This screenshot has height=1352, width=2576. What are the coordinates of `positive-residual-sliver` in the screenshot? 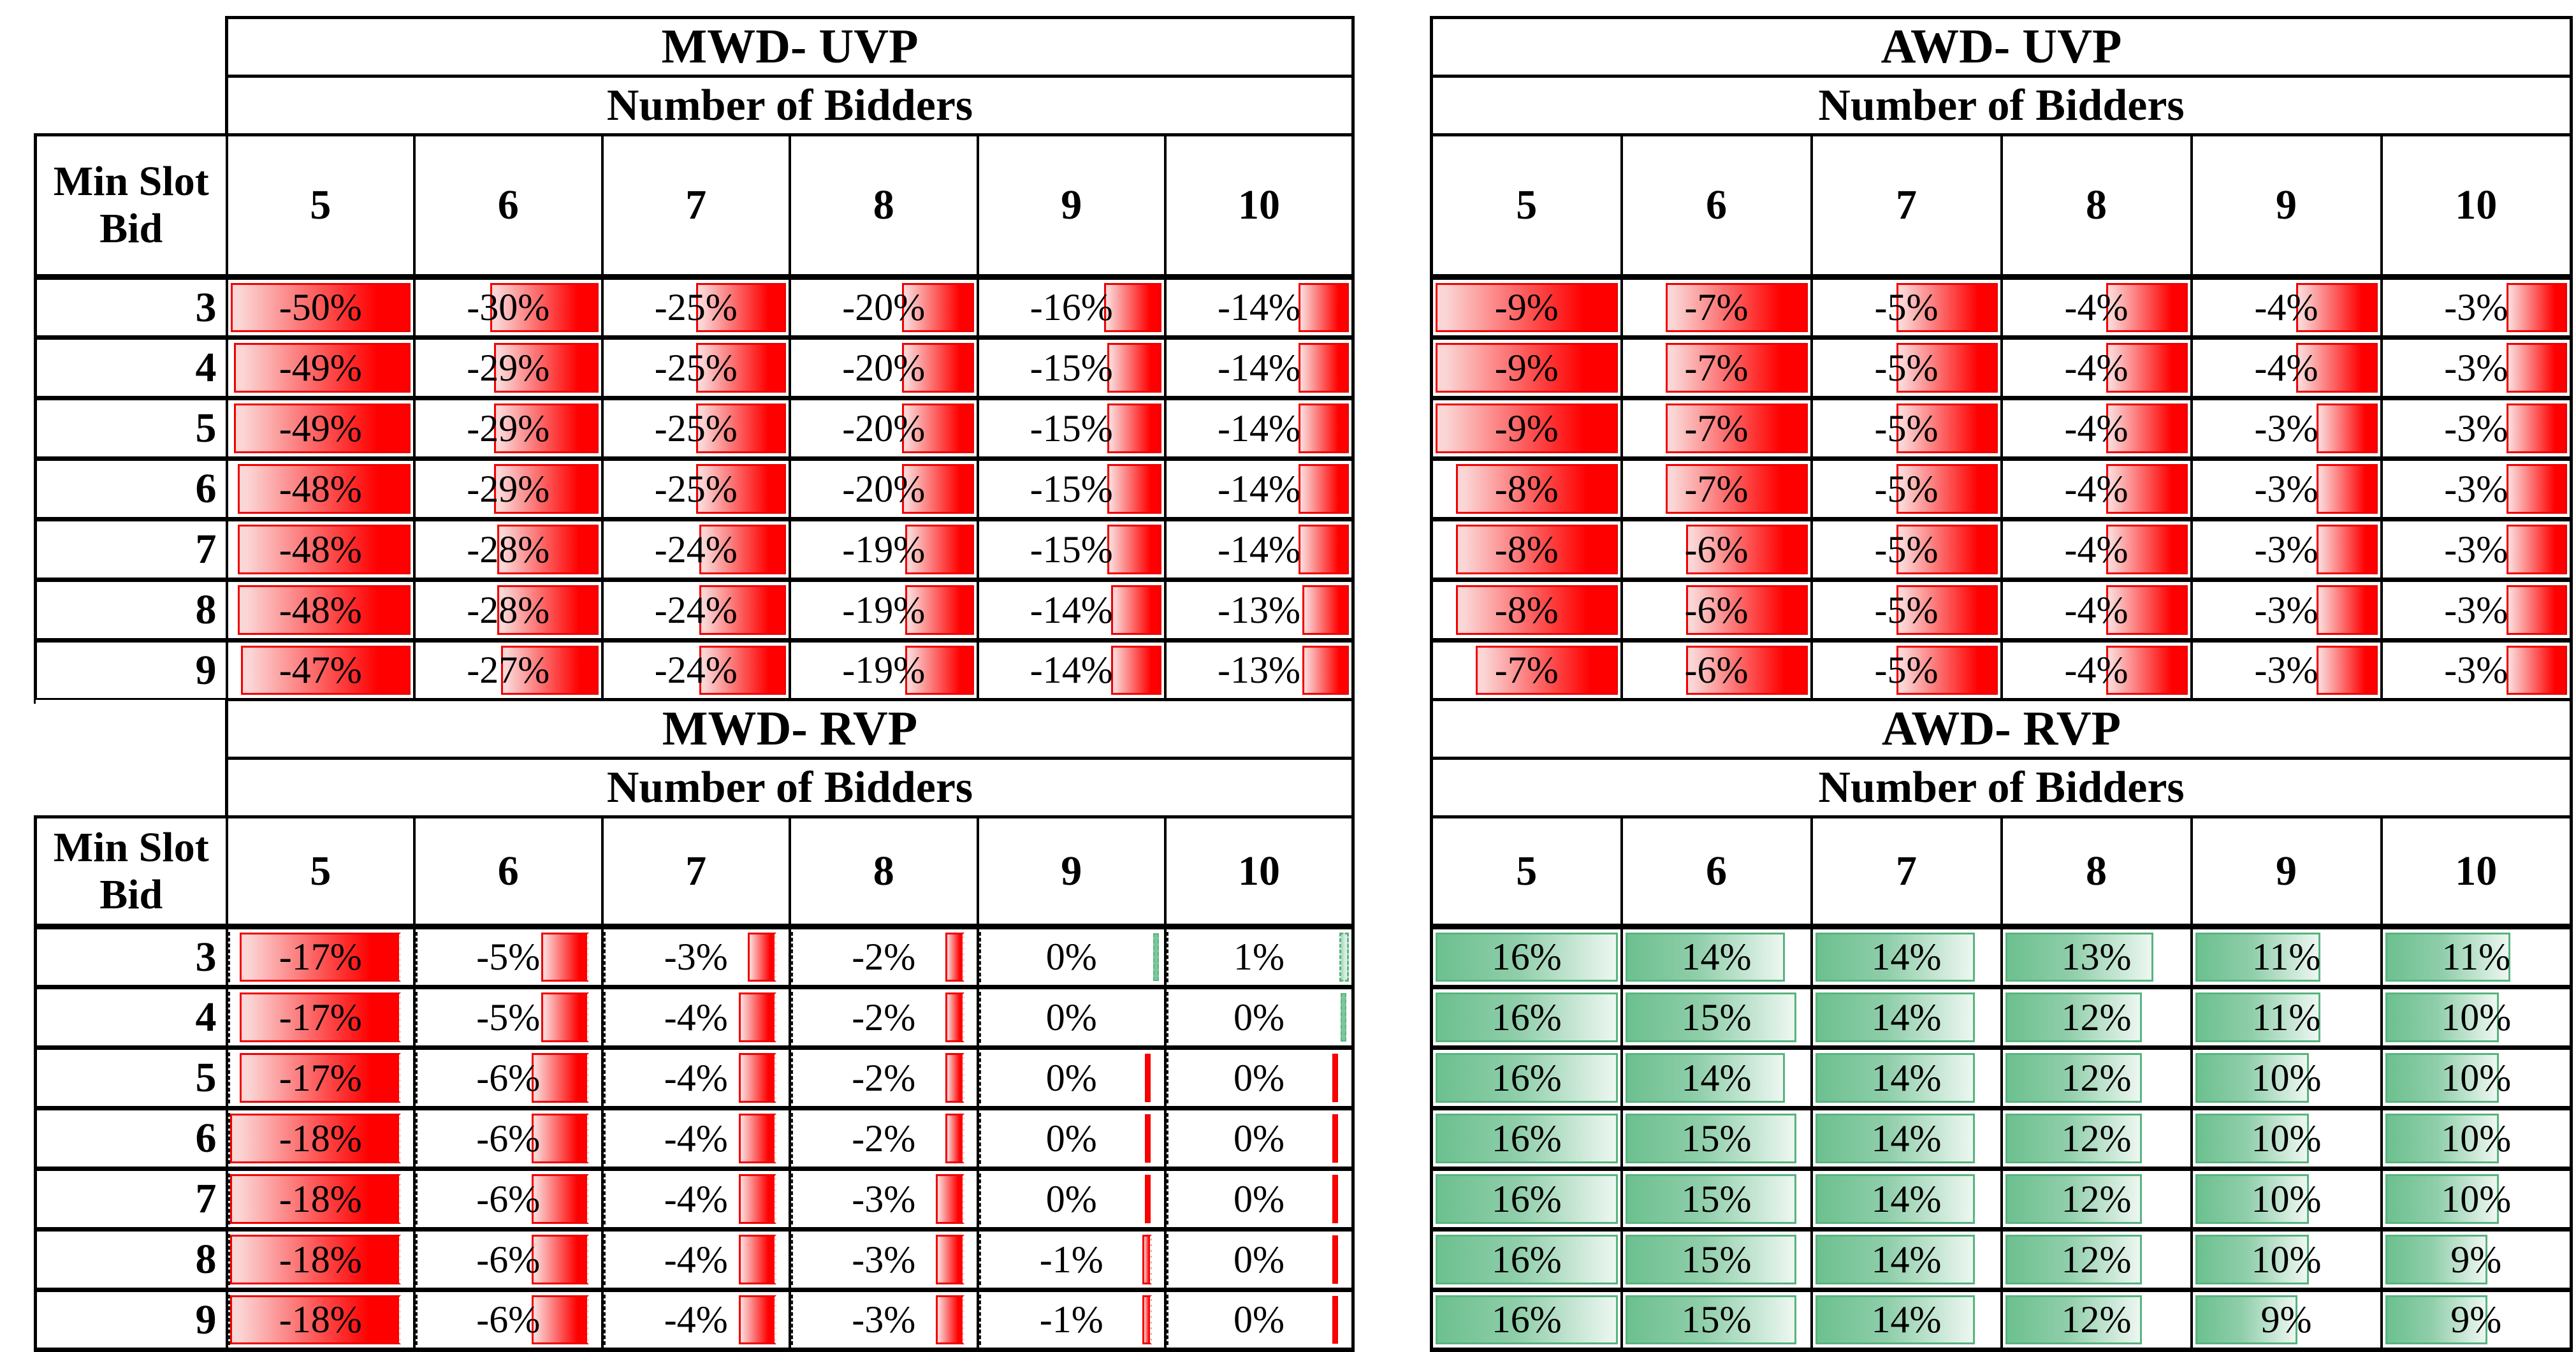 It's located at (1156, 957).